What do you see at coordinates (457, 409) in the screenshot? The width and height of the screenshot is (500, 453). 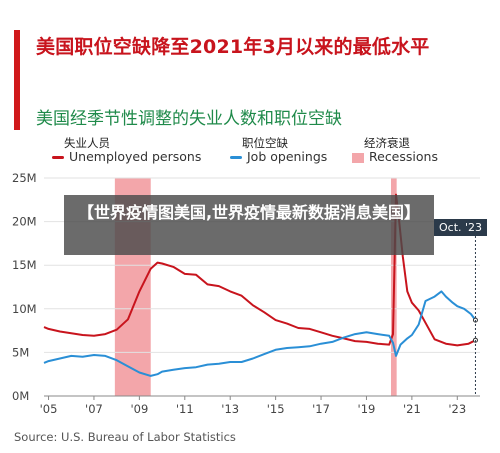 I see `x-tick-label: '23` at bounding box center [457, 409].